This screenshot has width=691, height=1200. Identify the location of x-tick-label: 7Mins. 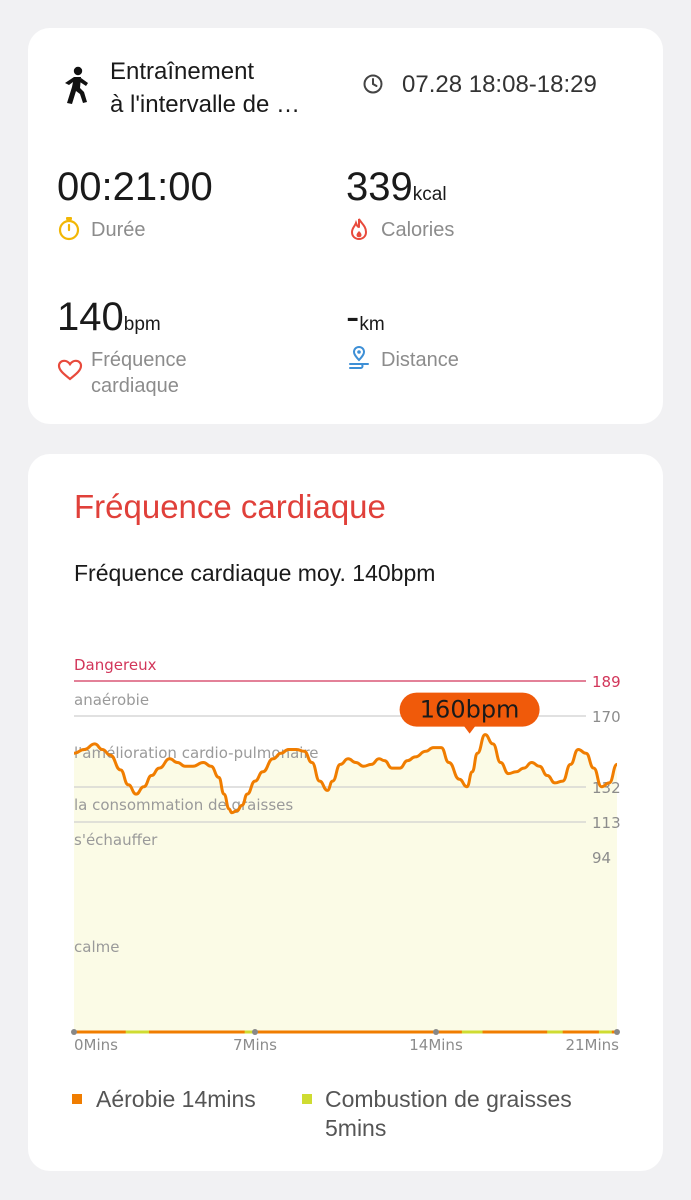
(255, 1045).